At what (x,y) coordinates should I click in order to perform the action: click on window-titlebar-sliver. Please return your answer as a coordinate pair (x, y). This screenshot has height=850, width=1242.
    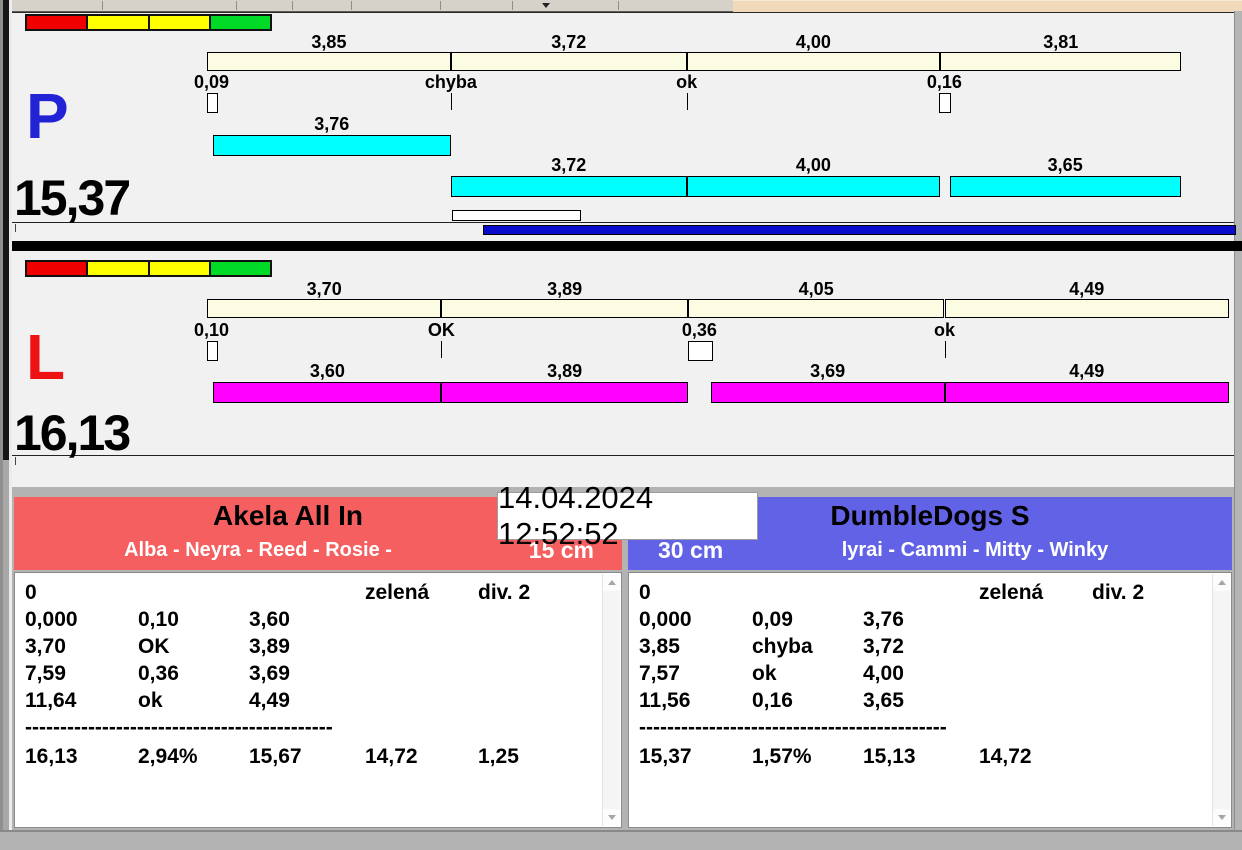
    Looking at the image, I should click on (627, 6).